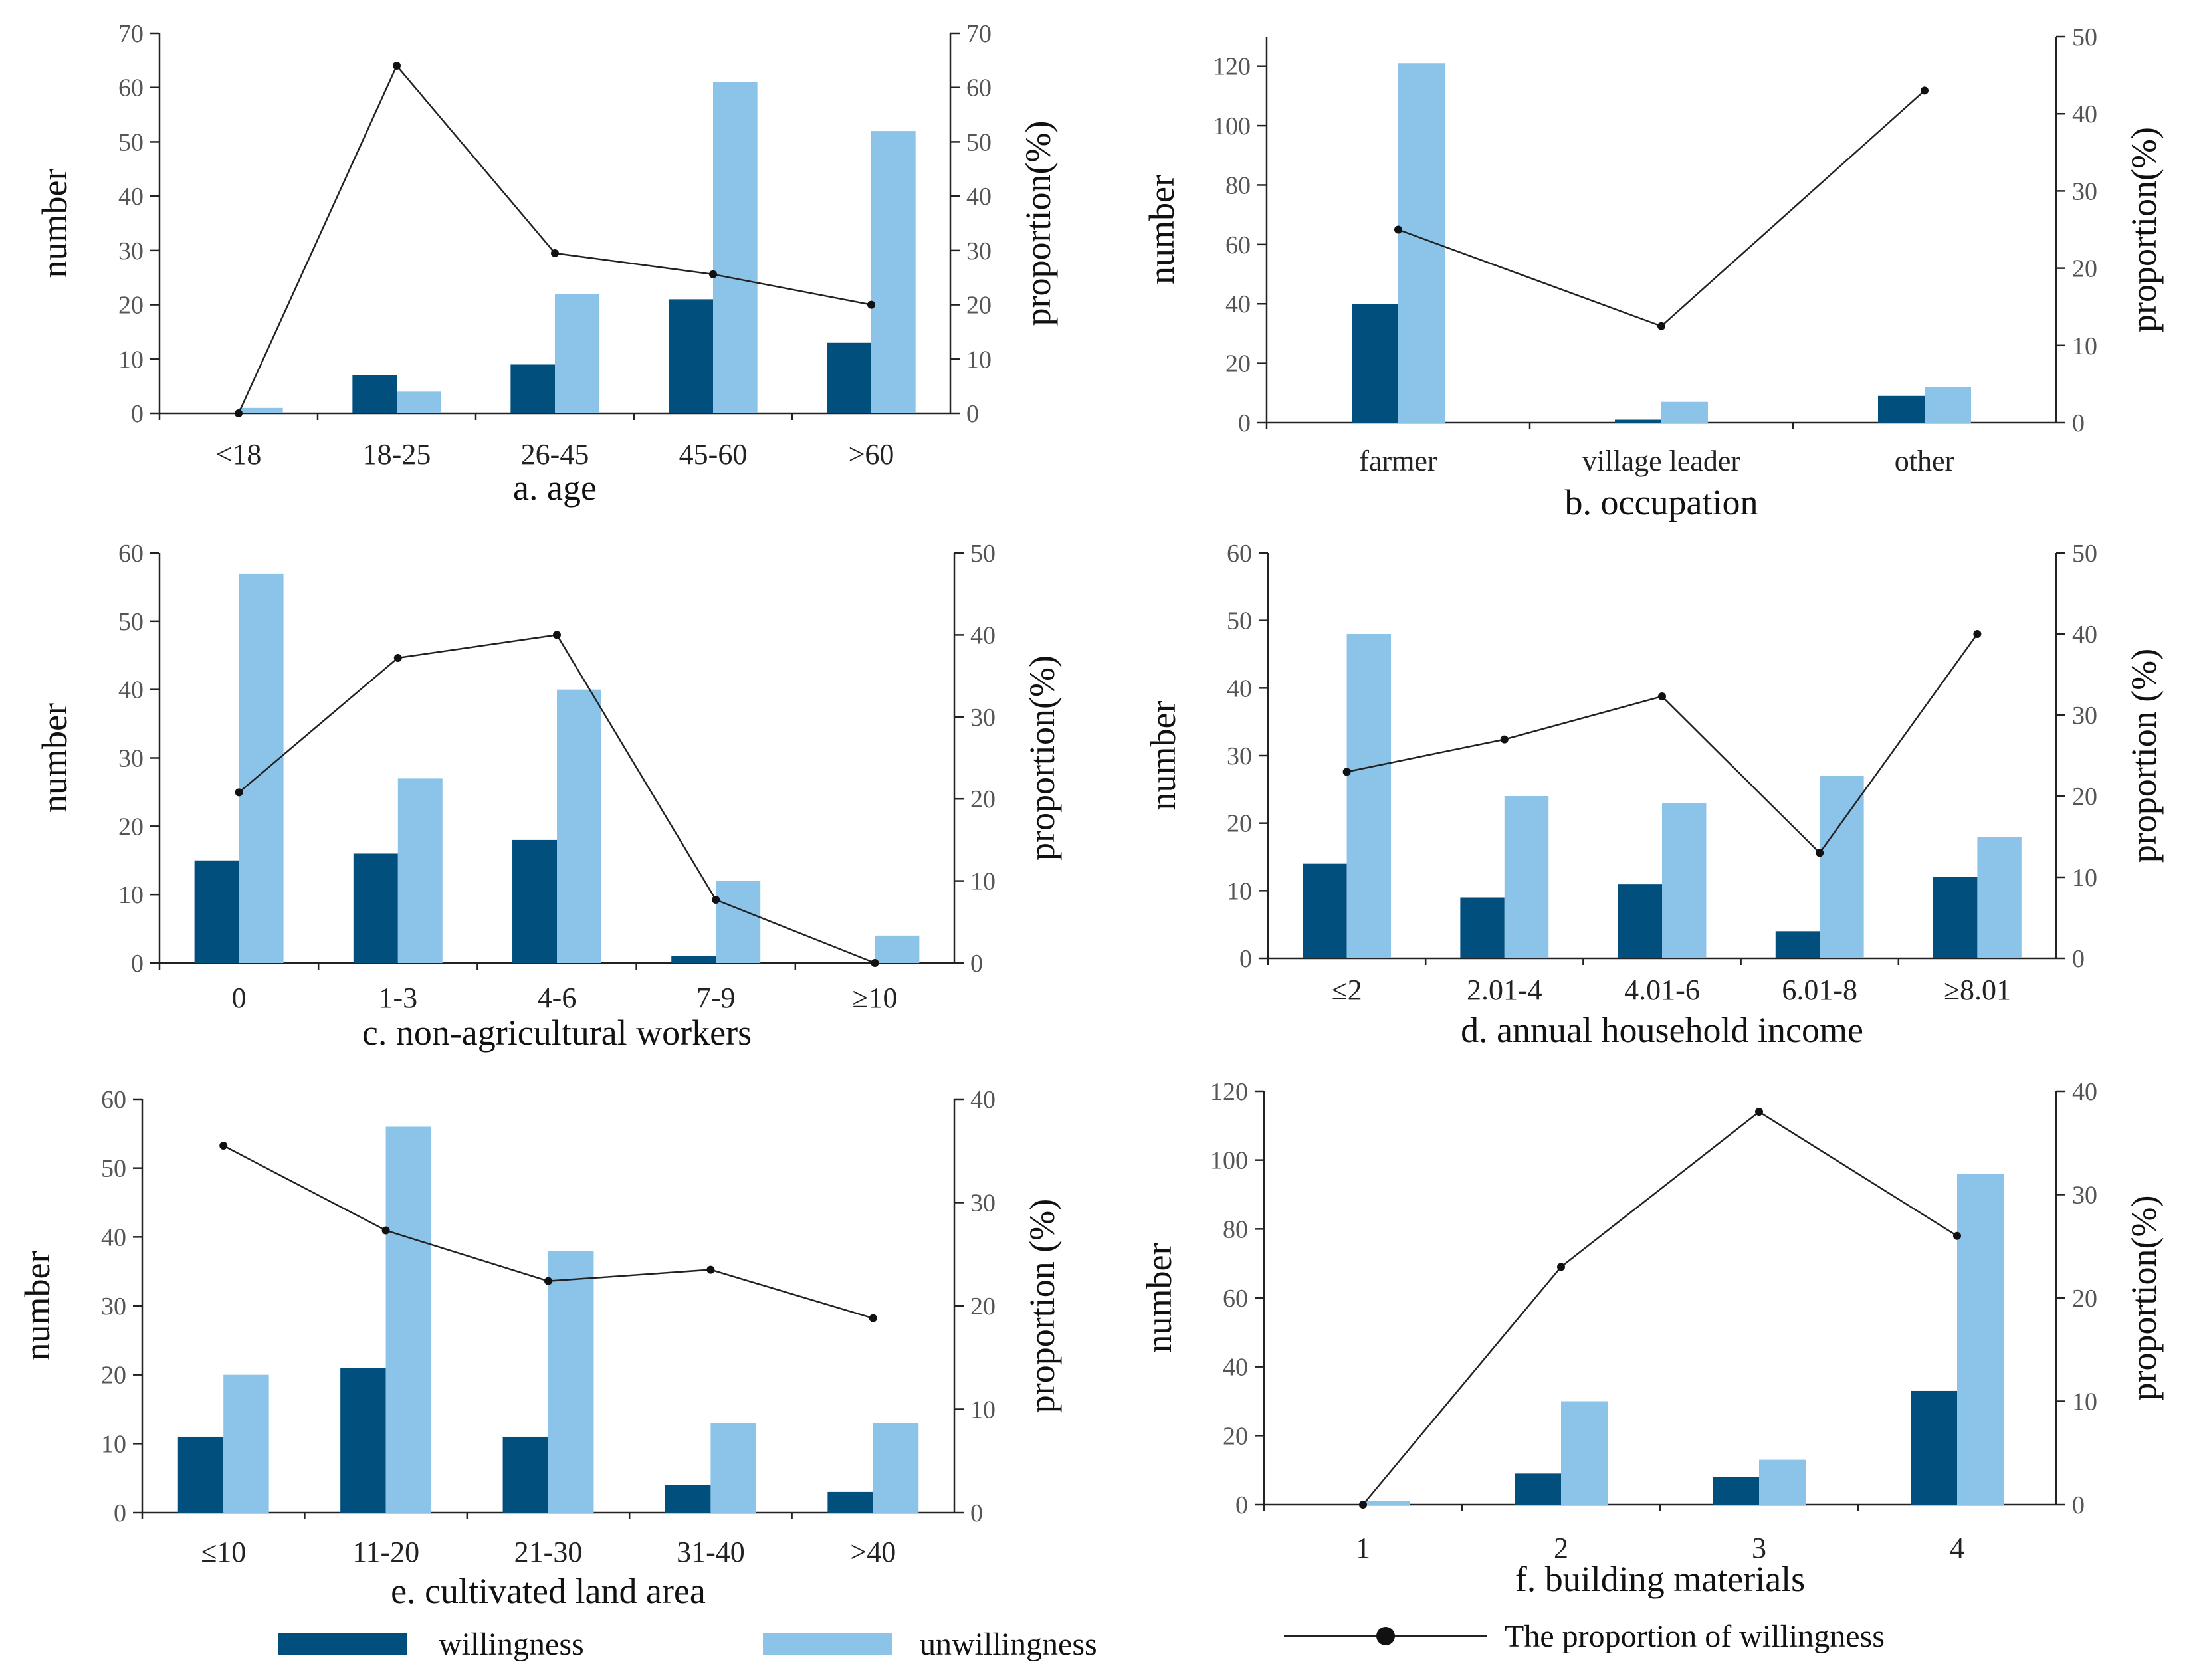  Describe the element at coordinates (1385, 1636) in the screenshot. I see `legend-proportion-marker` at that location.